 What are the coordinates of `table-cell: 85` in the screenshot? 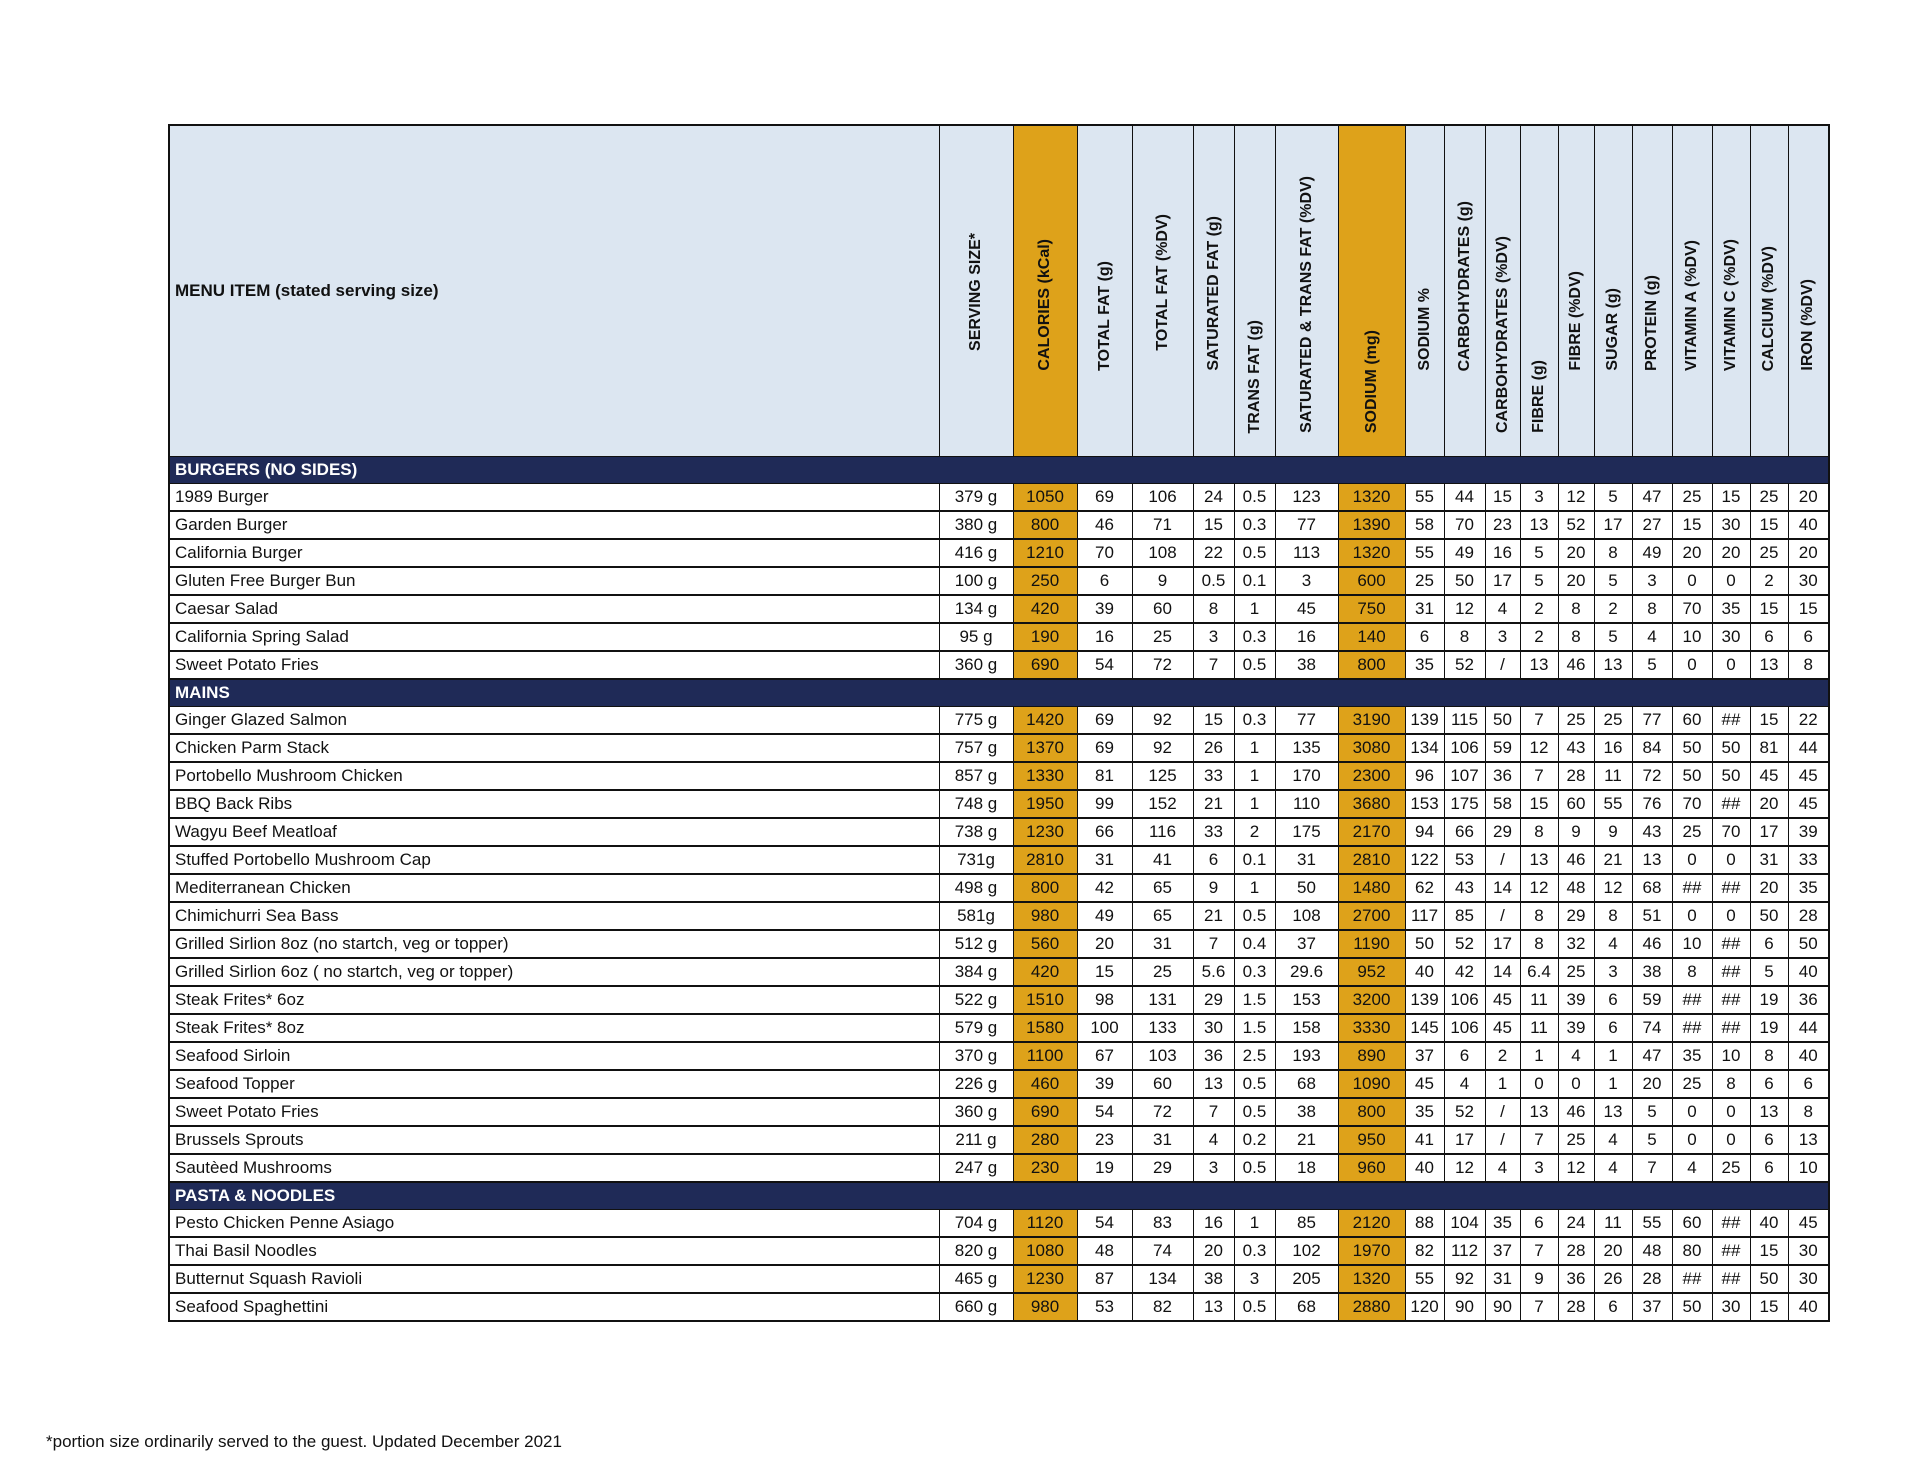 It's located at (1464, 916).